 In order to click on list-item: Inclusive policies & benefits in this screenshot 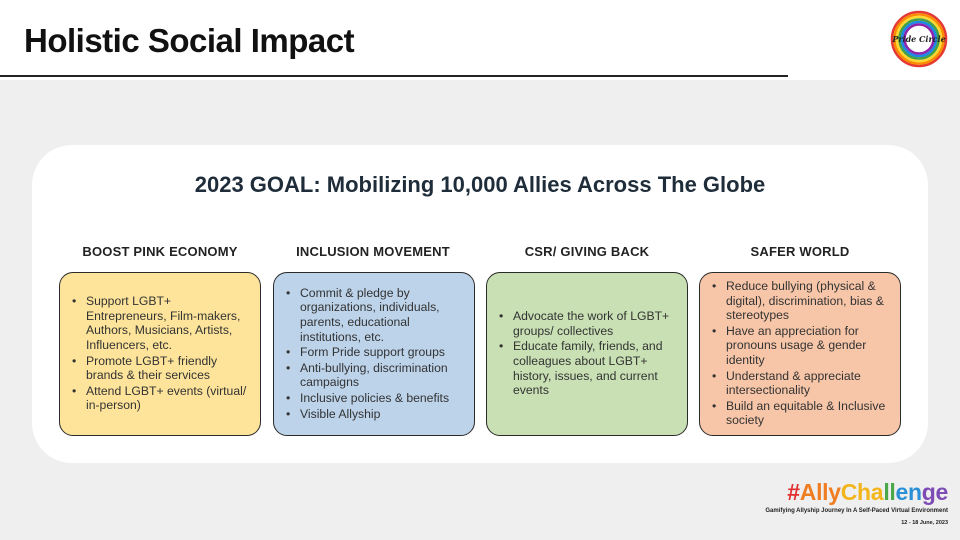, I will do `click(376, 398)`.